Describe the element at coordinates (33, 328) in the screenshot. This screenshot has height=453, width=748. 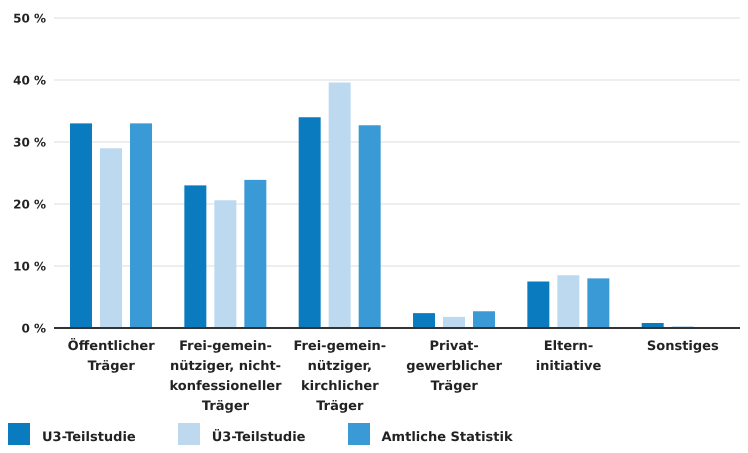
I see `y-tick-label: 0 %` at that location.